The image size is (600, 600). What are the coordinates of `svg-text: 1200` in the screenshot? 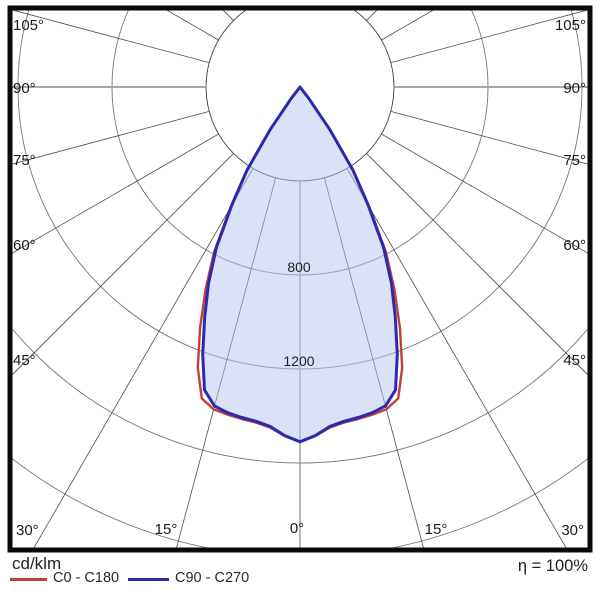 It's located at (298, 361).